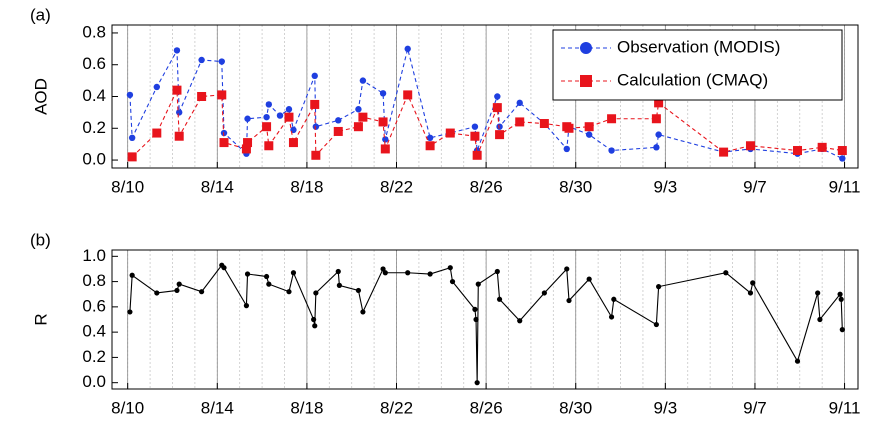  What do you see at coordinates (94, 305) in the screenshot?
I see `y-tick-label: 0.6` at bounding box center [94, 305].